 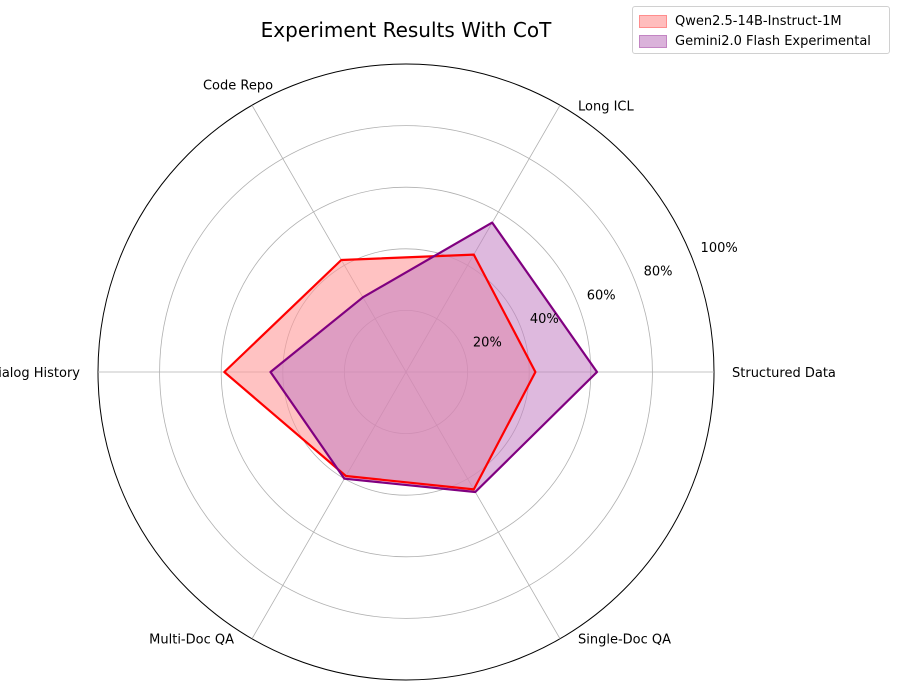 I want to click on axis-label-structured-data: Structured Data, so click(x=784, y=373).